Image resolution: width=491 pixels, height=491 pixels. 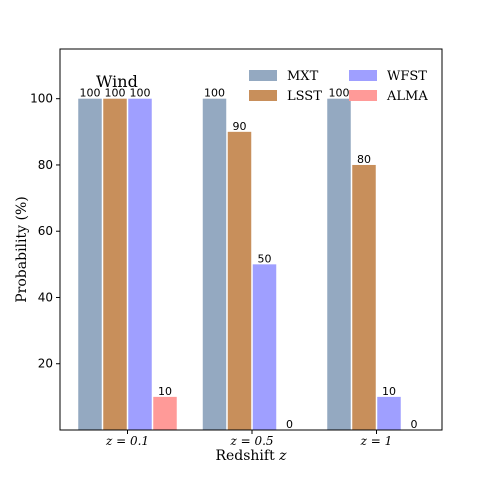 I want to click on bar-value-label-alma-2: 0, so click(x=289, y=424).